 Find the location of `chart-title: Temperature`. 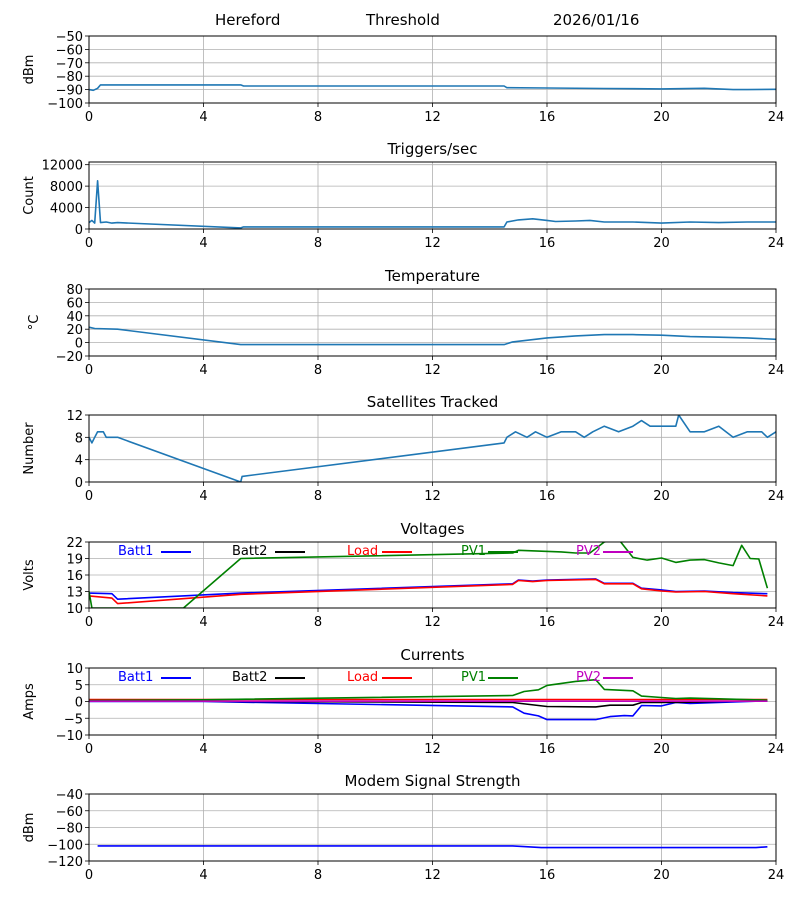

chart-title: Temperature is located at coordinates (432, 276).